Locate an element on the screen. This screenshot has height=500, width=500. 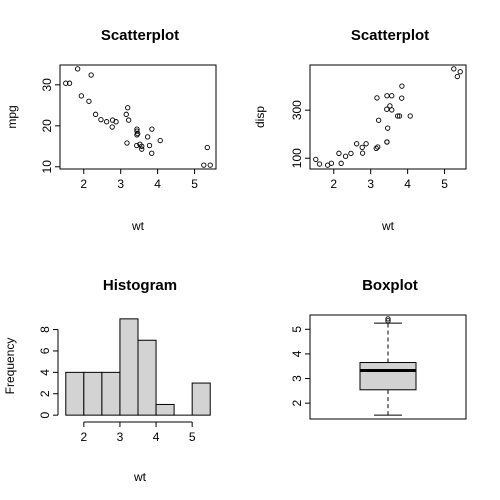
histogram-bars is located at coordinates (138, 367).